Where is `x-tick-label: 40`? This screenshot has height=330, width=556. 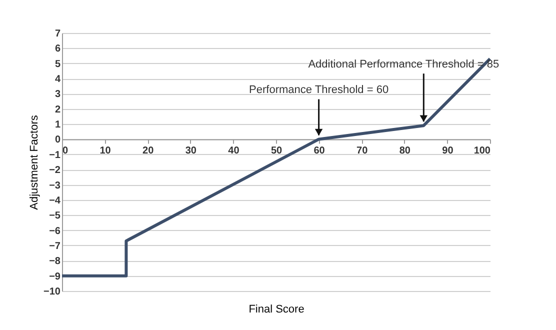
x-tick-label: 40 is located at coordinates (234, 151).